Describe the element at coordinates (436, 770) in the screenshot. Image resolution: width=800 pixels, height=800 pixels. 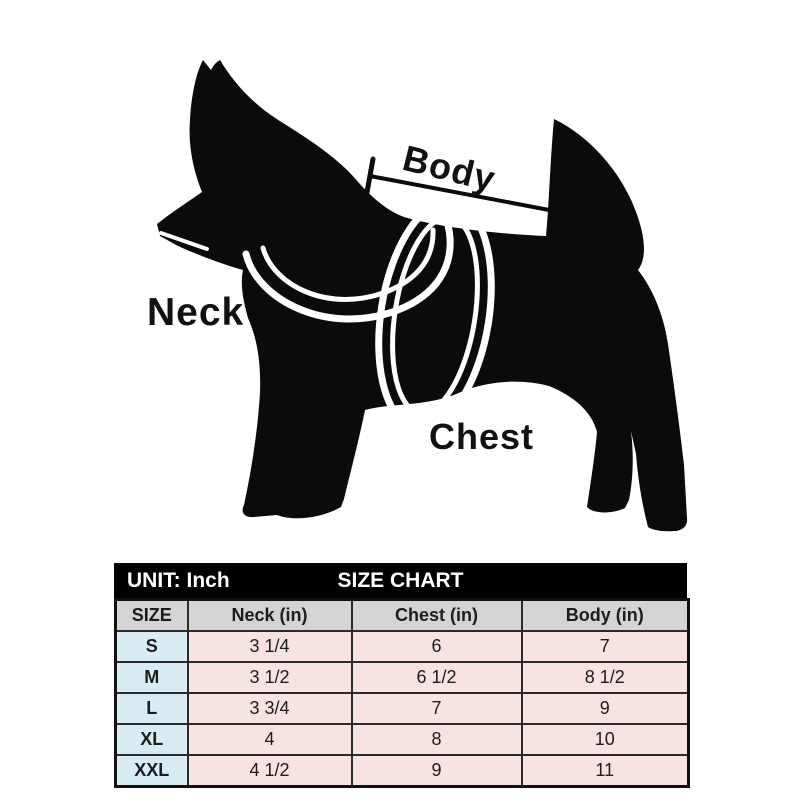
I see `chest-value: 9` at that location.